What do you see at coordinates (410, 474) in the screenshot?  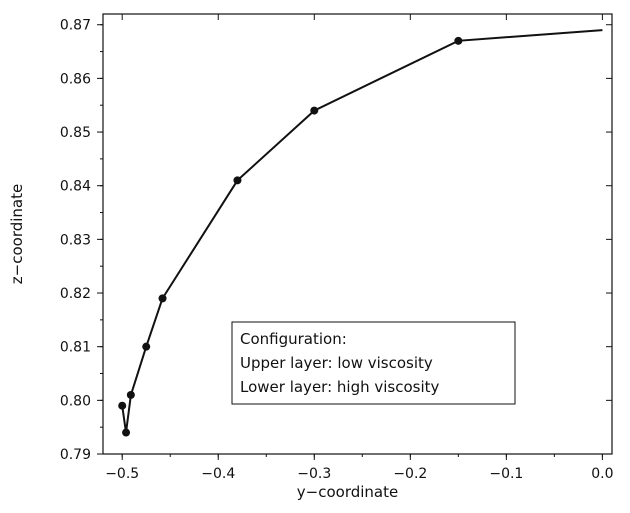 I see `x-tick-label: −0.2` at bounding box center [410, 474].